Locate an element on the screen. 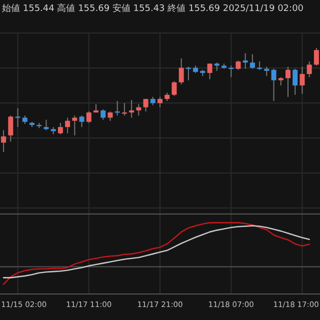  chart-title: 始値 155.44 高値 155.69 安値 155.43 終値 155.69 2025/11/19 02:00 is located at coordinates (153, 8).